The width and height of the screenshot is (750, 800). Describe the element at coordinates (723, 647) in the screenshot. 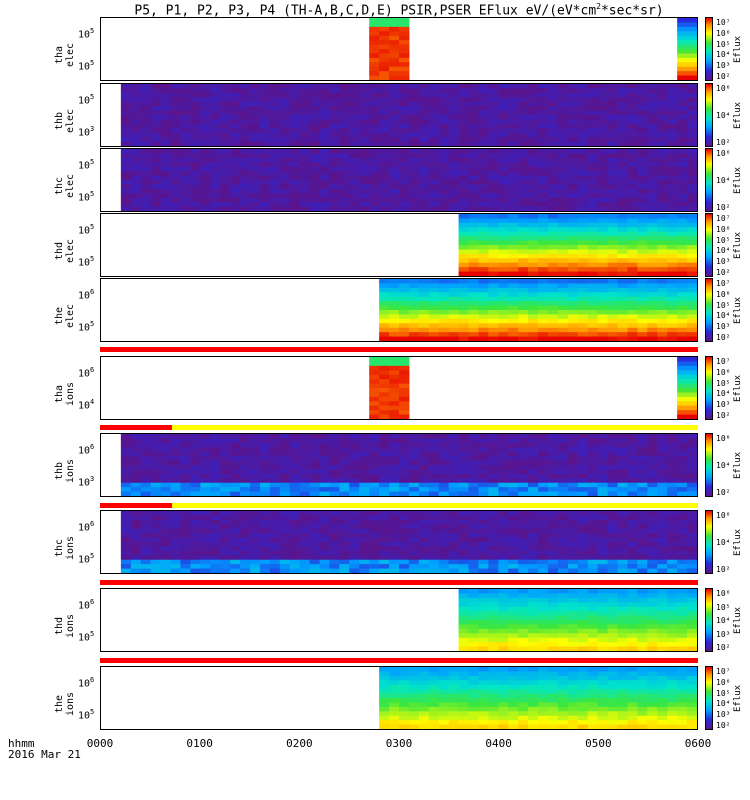

I see `colorbar-tick-label: 10²` at that location.